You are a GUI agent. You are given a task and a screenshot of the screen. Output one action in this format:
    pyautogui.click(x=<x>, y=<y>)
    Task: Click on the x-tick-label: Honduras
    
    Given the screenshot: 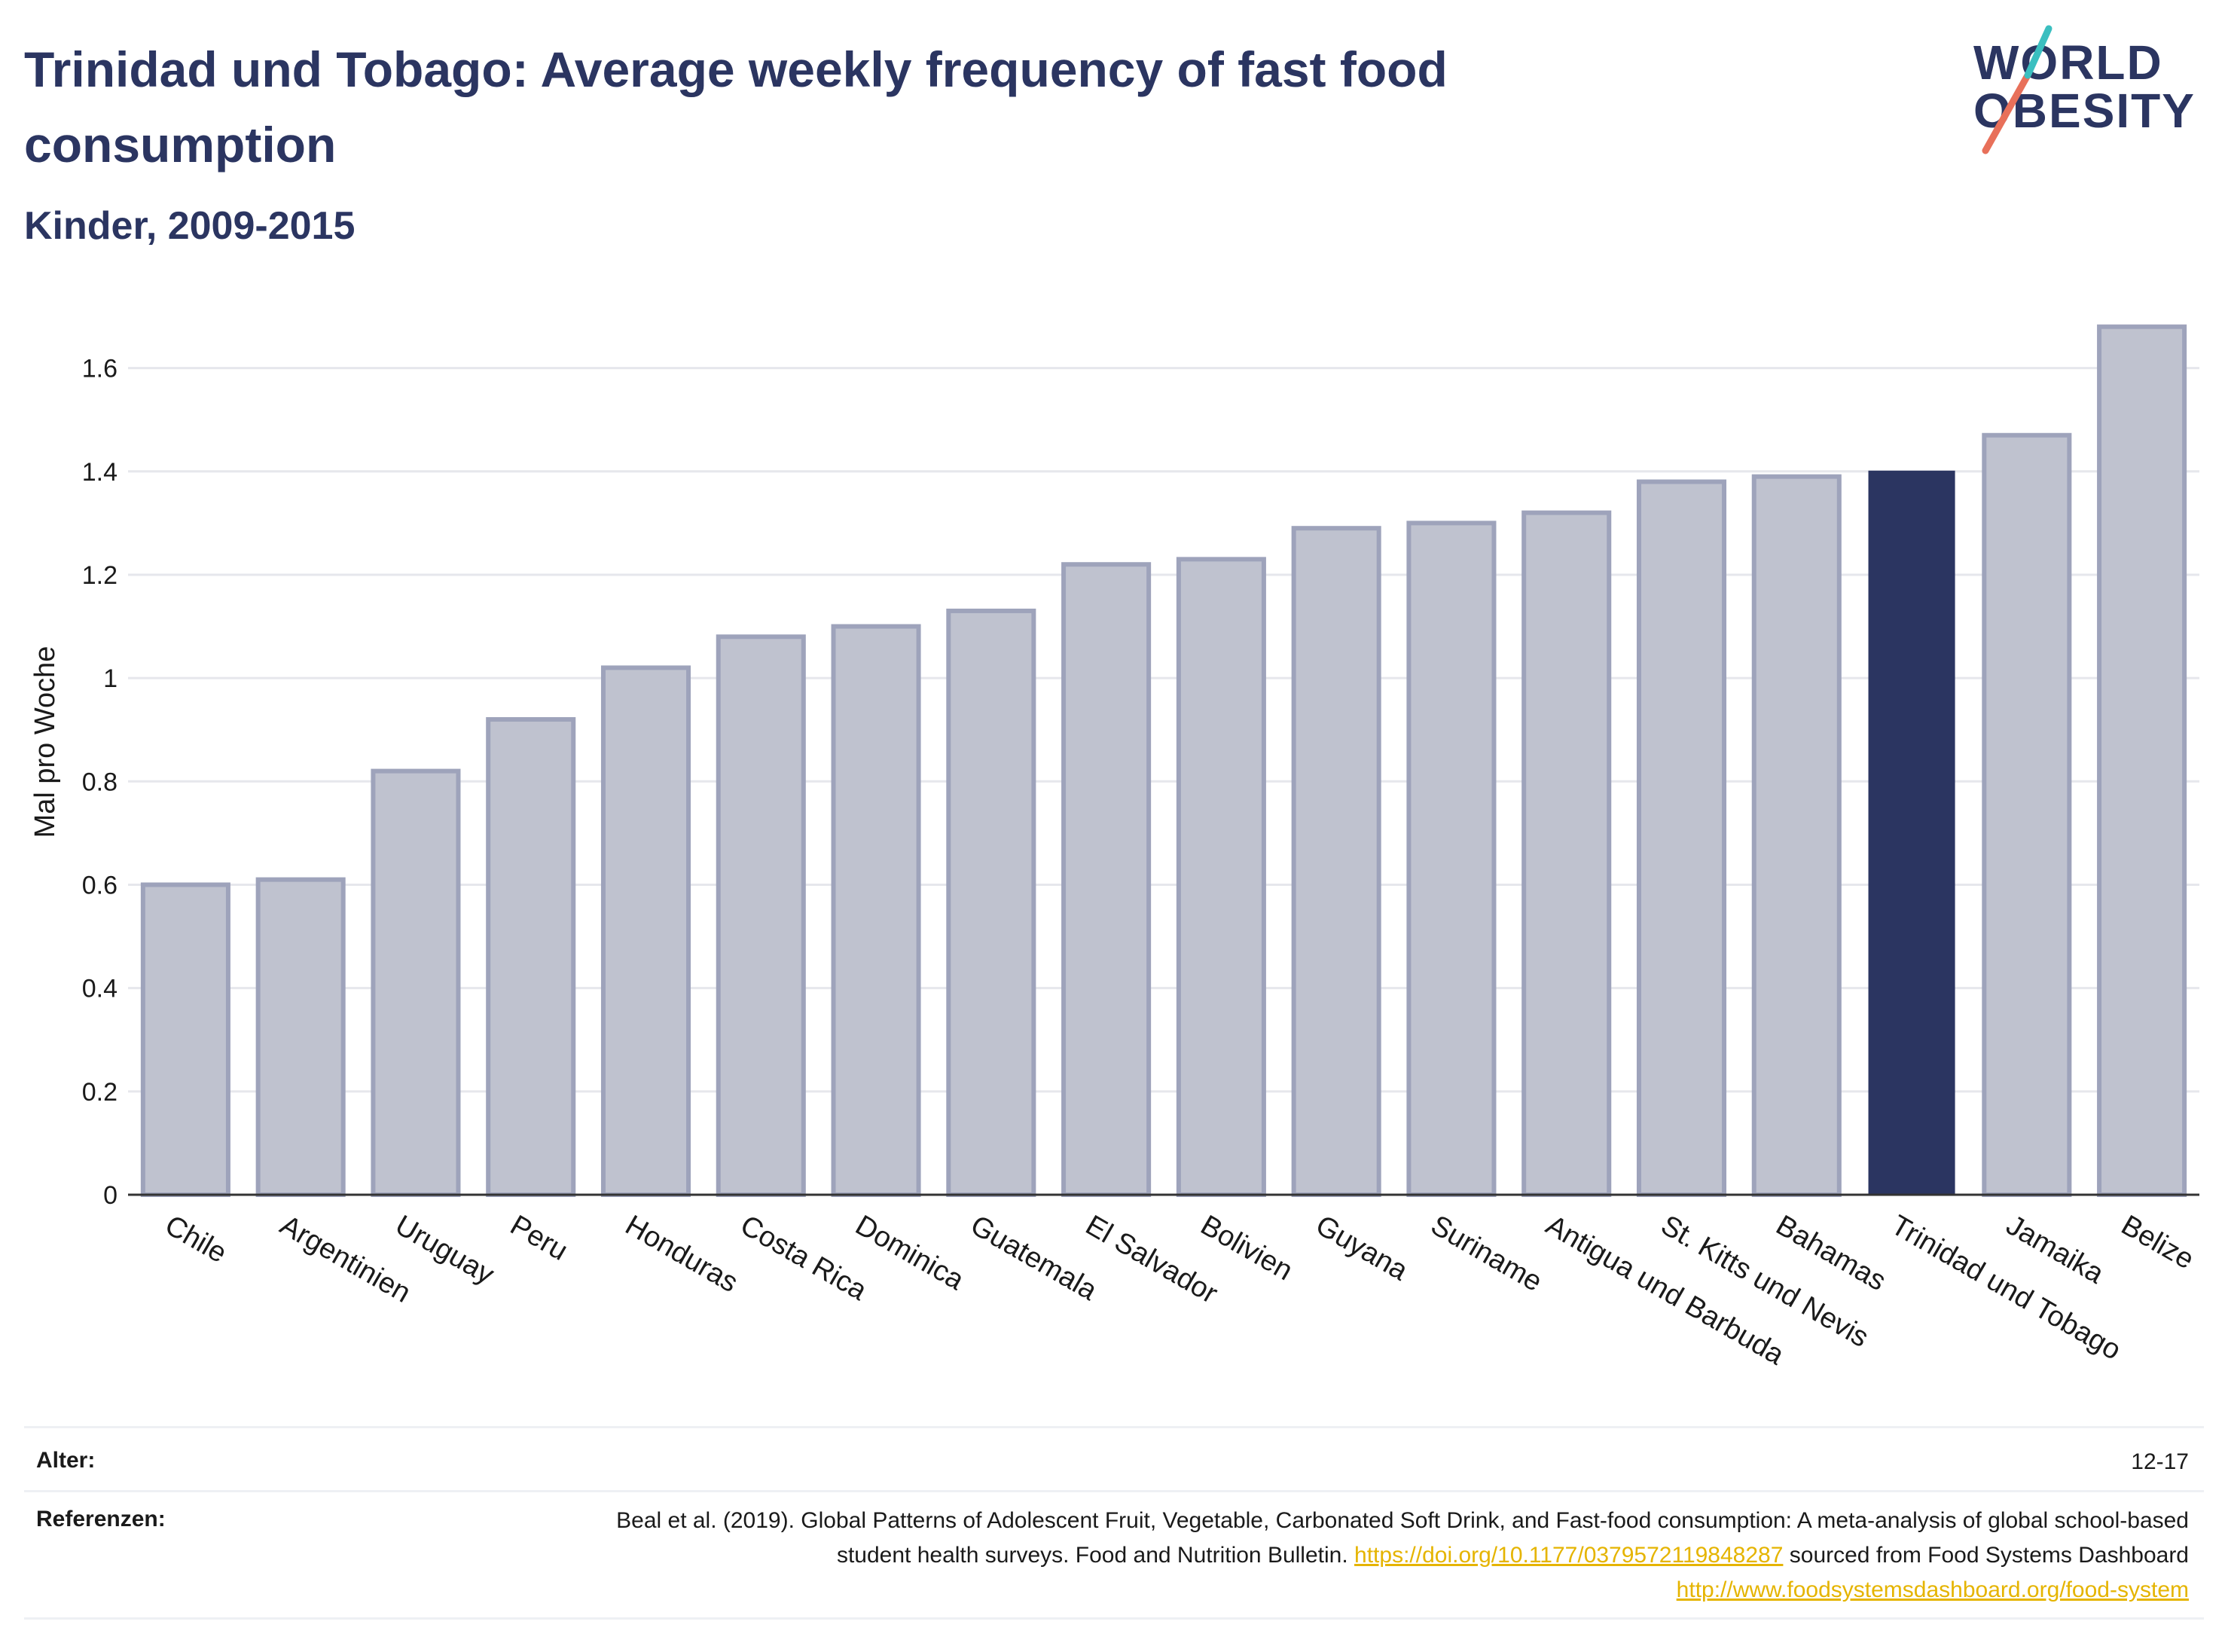 What is the action you would take?
    pyautogui.click(x=681, y=1254)
    